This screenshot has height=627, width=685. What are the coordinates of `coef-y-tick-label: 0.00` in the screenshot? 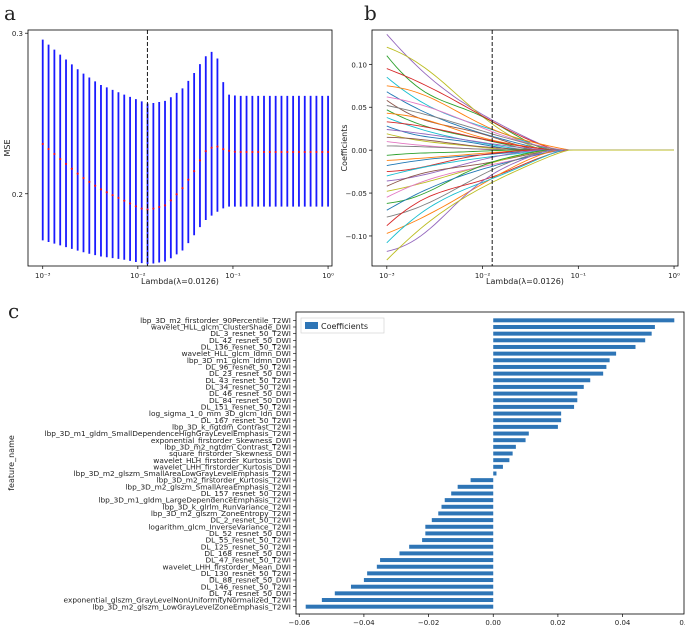 It's located at (359, 151).